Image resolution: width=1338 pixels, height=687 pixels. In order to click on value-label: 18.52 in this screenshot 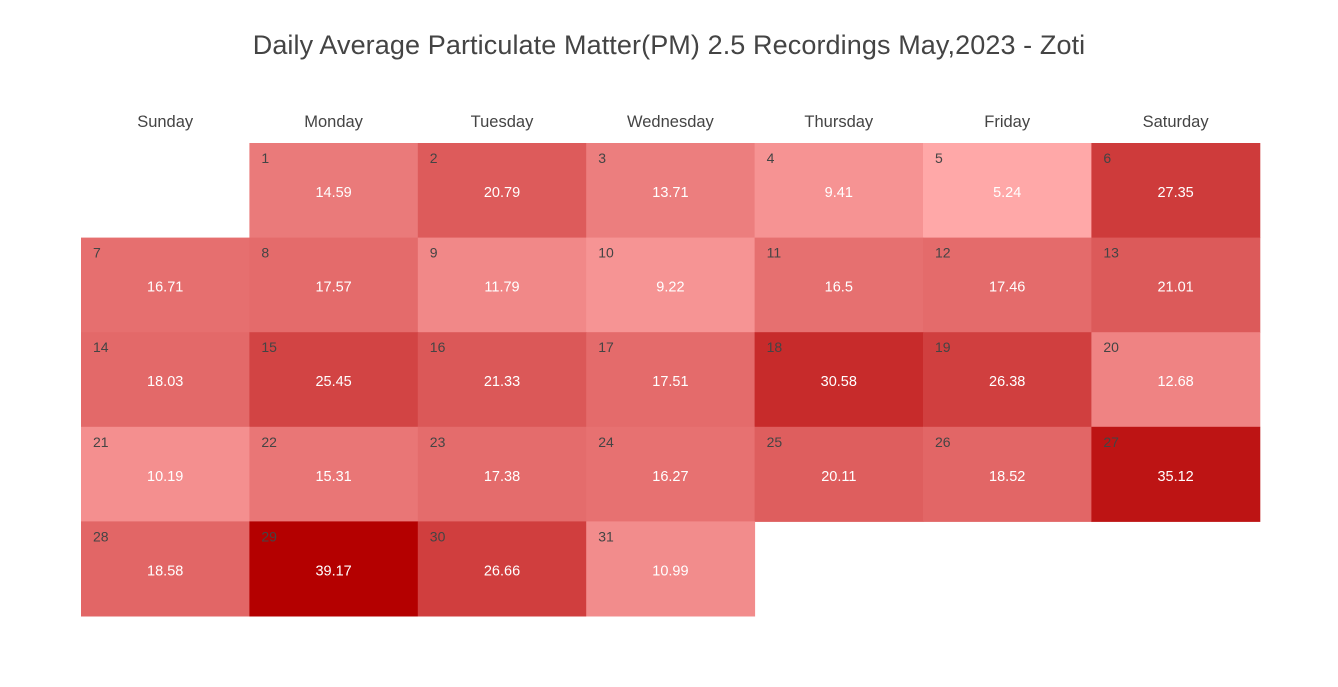, I will do `click(1007, 477)`.